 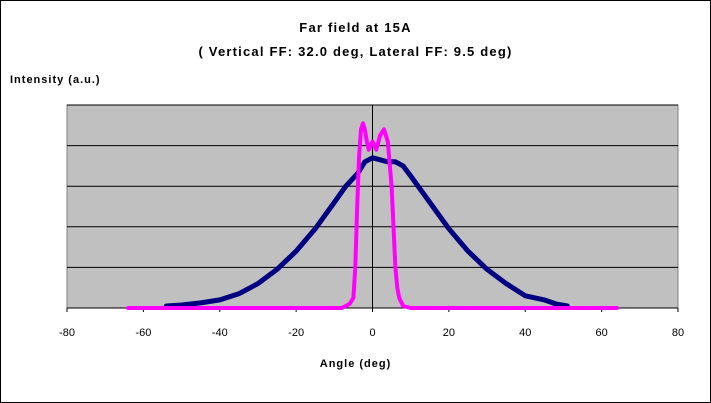 What do you see at coordinates (296, 333) in the screenshot?
I see `x-tick-label: -20` at bounding box center [296, 333].